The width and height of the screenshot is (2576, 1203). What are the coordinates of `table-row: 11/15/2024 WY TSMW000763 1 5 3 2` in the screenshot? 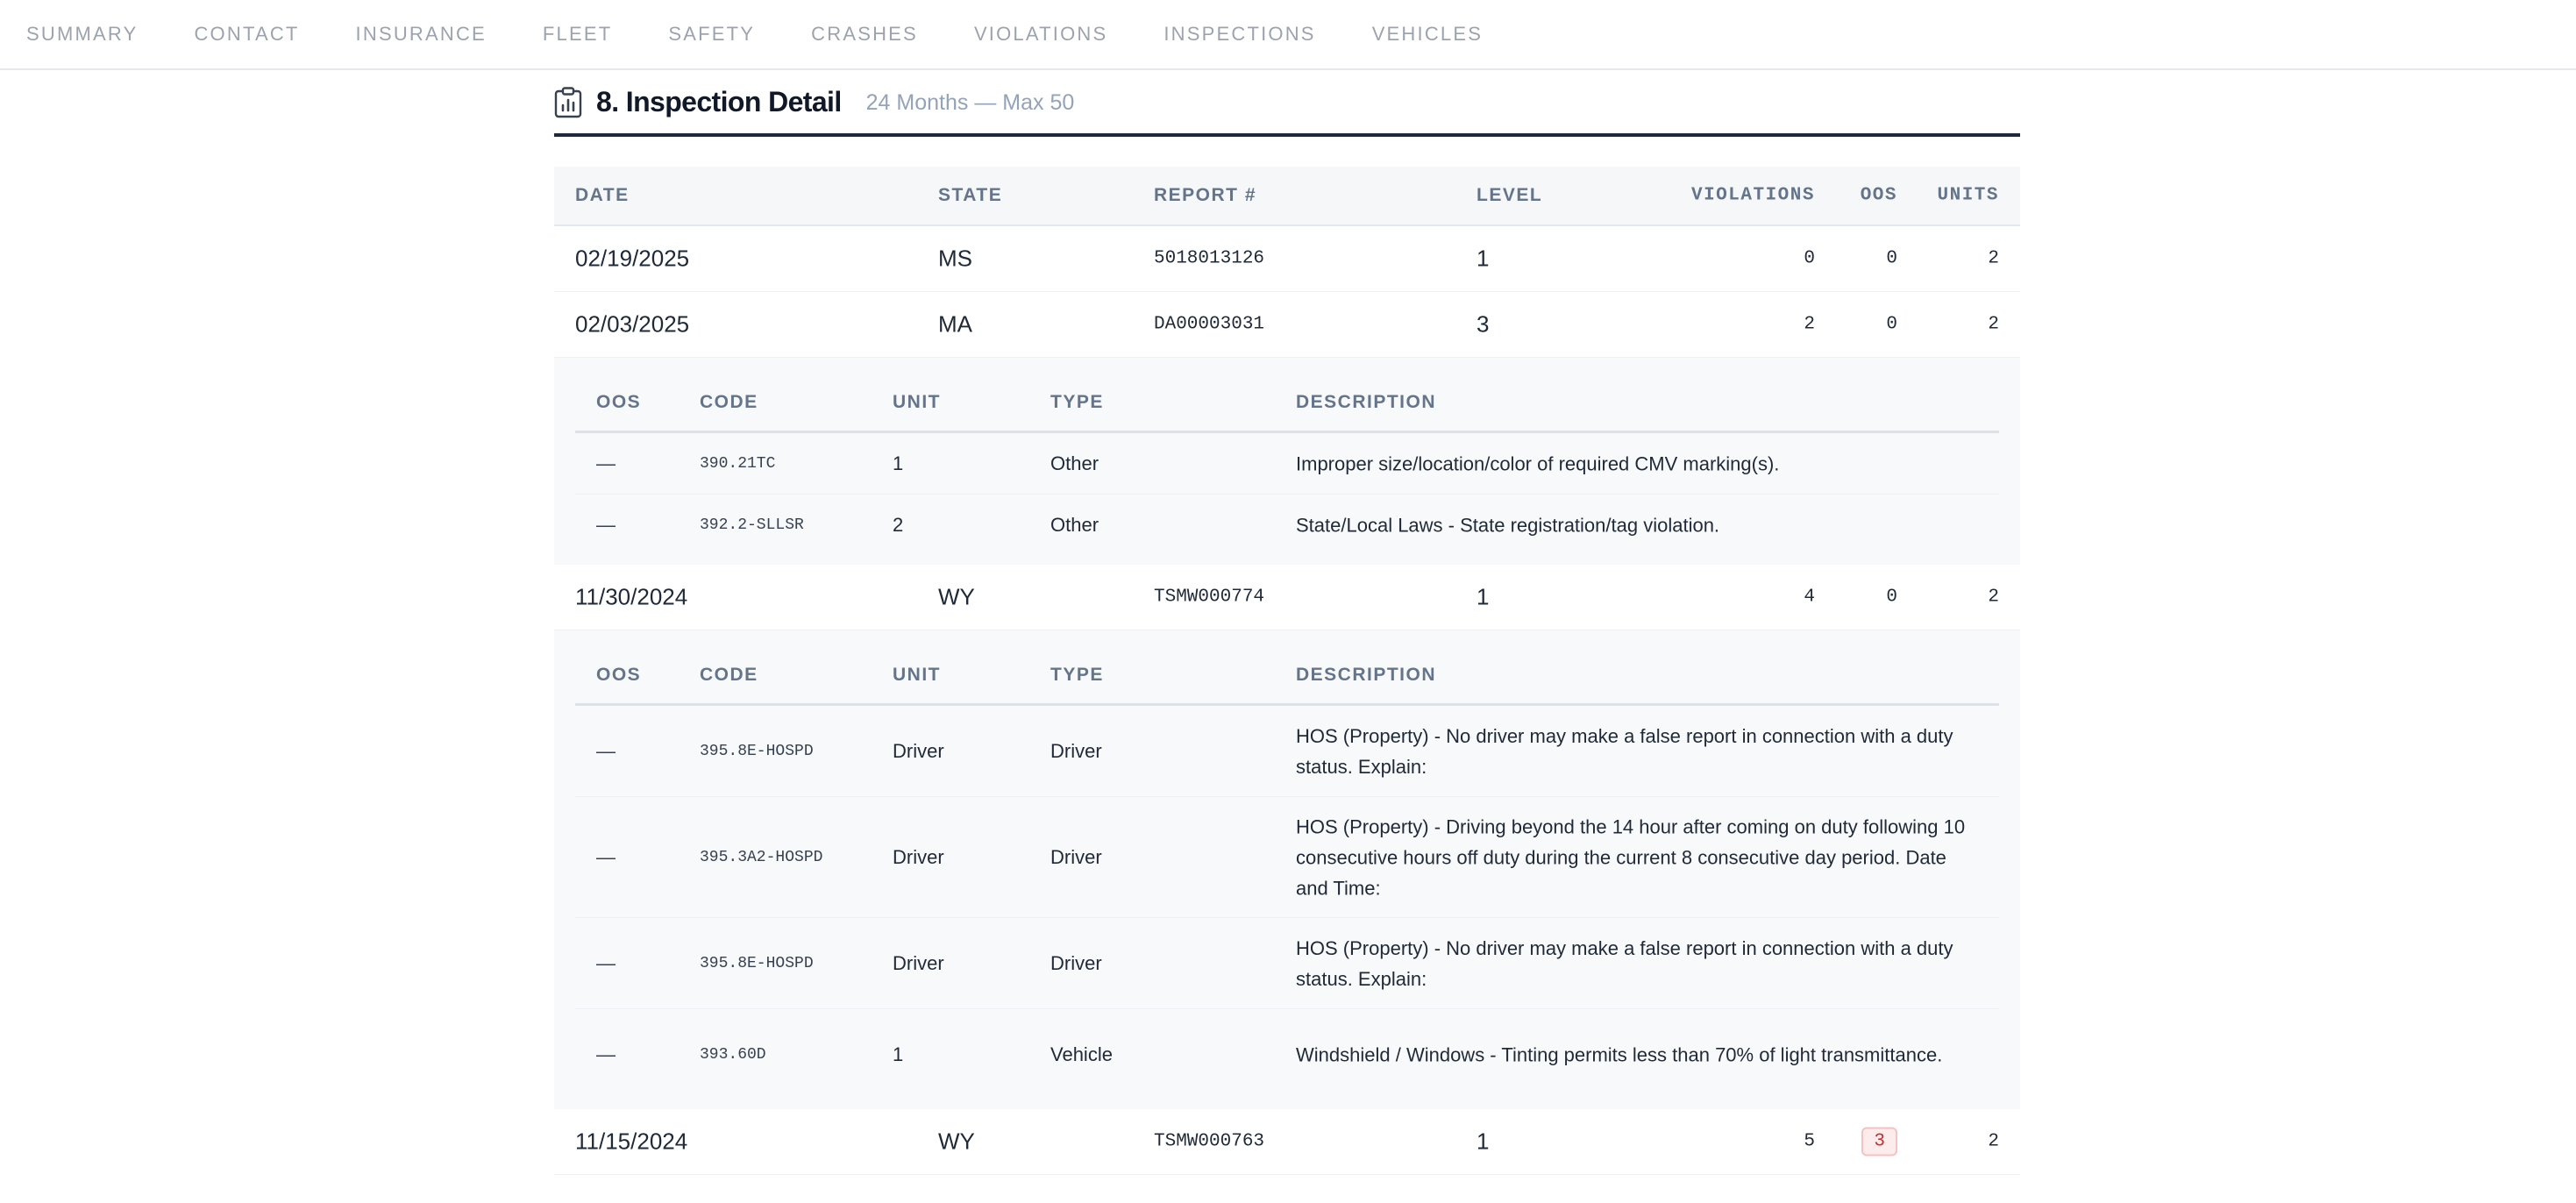 It's located at (1287, 1142).